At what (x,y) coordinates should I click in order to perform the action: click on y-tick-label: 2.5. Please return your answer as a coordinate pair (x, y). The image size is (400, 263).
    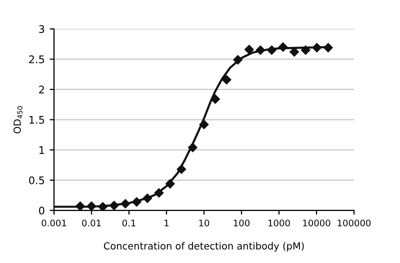
    Looking at the image, I should click on (36, 59).